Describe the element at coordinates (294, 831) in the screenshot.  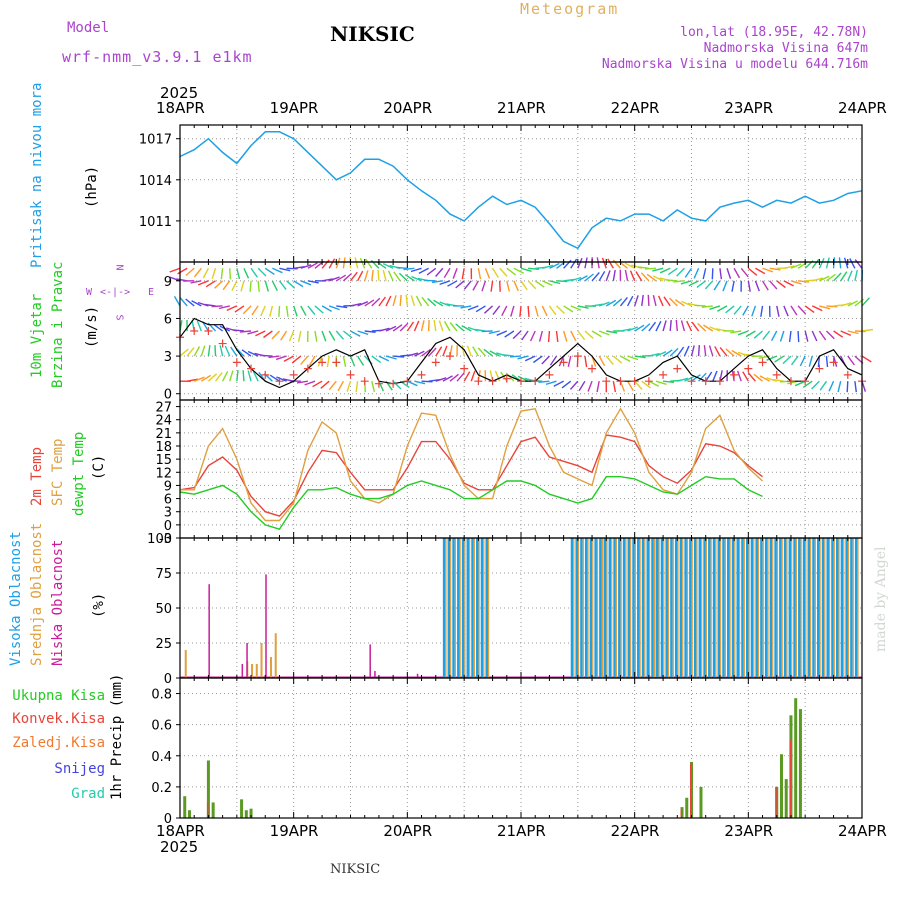
I see `time-label-bottom: 19APR` at that location.